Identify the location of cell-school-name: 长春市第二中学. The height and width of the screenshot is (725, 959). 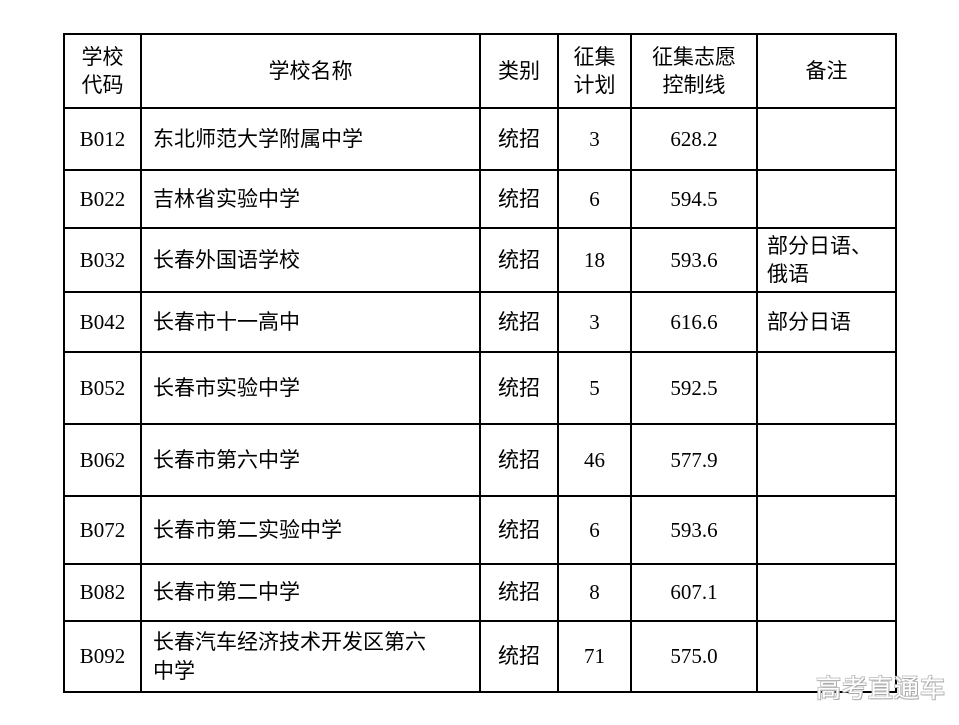
(310, 592).